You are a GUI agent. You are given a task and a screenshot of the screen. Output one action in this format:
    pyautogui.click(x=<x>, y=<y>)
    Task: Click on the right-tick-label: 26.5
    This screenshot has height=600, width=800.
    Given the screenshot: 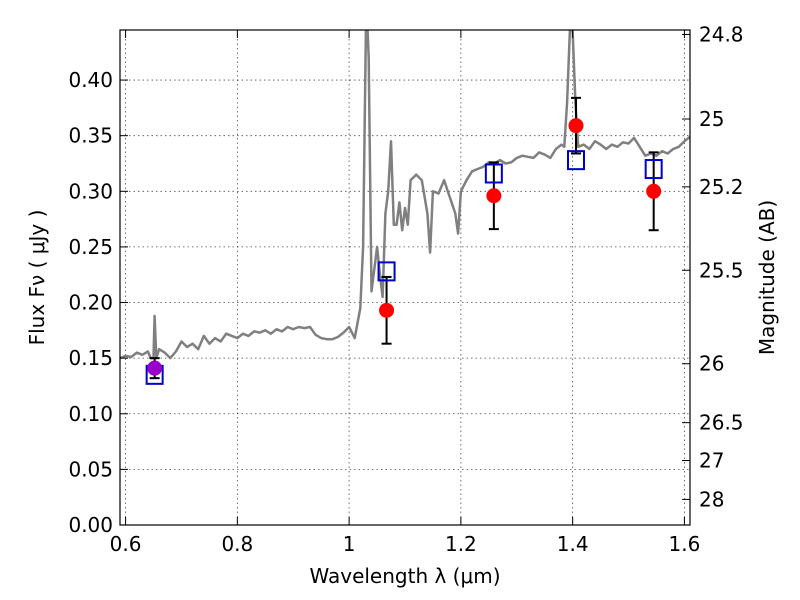 What is the action you would take?
    pyautogui.click(x=721, y=423)
    